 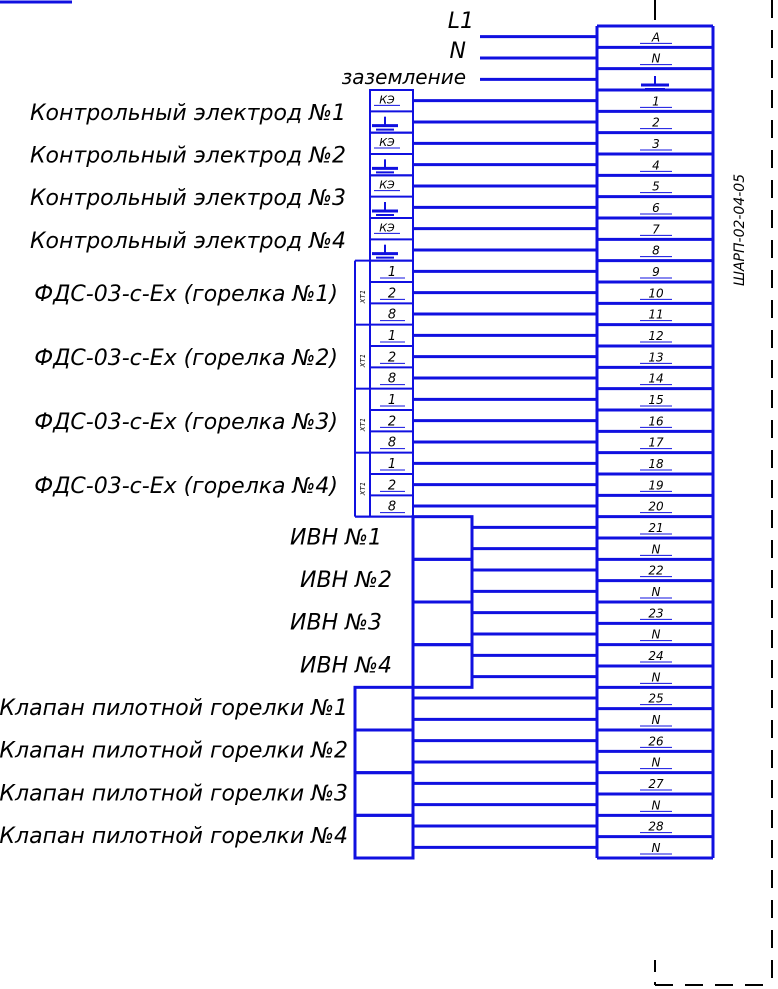 What do you see at coordinates (656, 549) in the screenshot?
I see `terminal-x24: N` at bounding box center [656, 549].